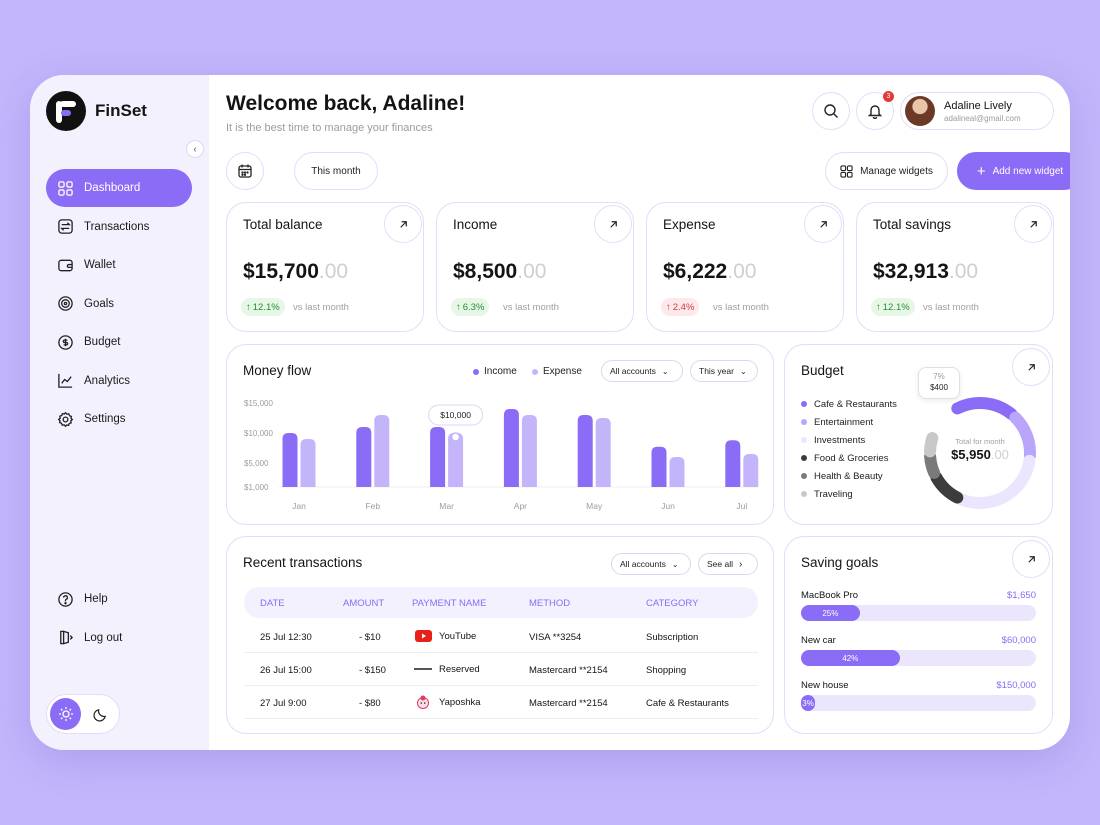  What do you see at coordinates (844, 422) in the screenshot?
I see `budget-category-label: Entertainment` at bounding box center [844, 422].